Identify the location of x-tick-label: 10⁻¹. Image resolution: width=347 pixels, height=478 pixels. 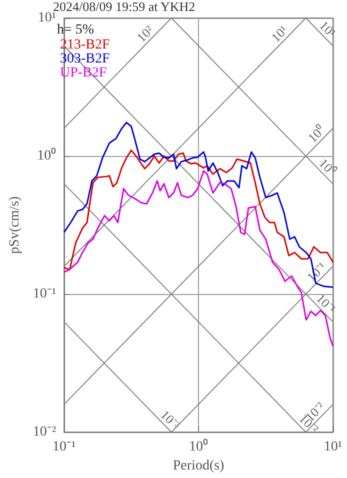
(64, 447).